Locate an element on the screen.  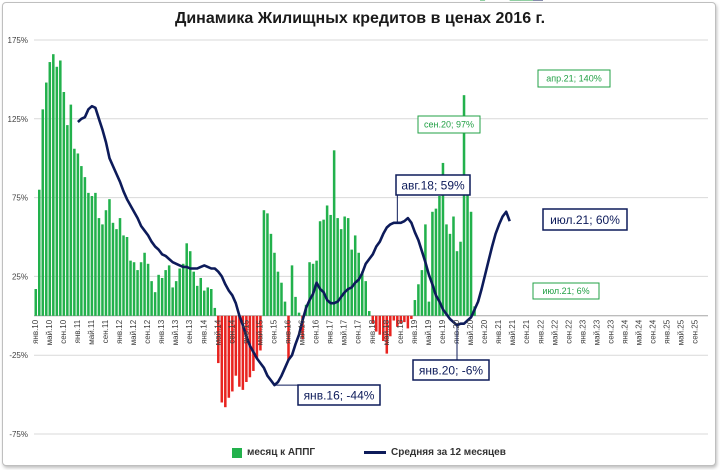
x-tick-label: сен.10 is located at coordinates (63, 331).